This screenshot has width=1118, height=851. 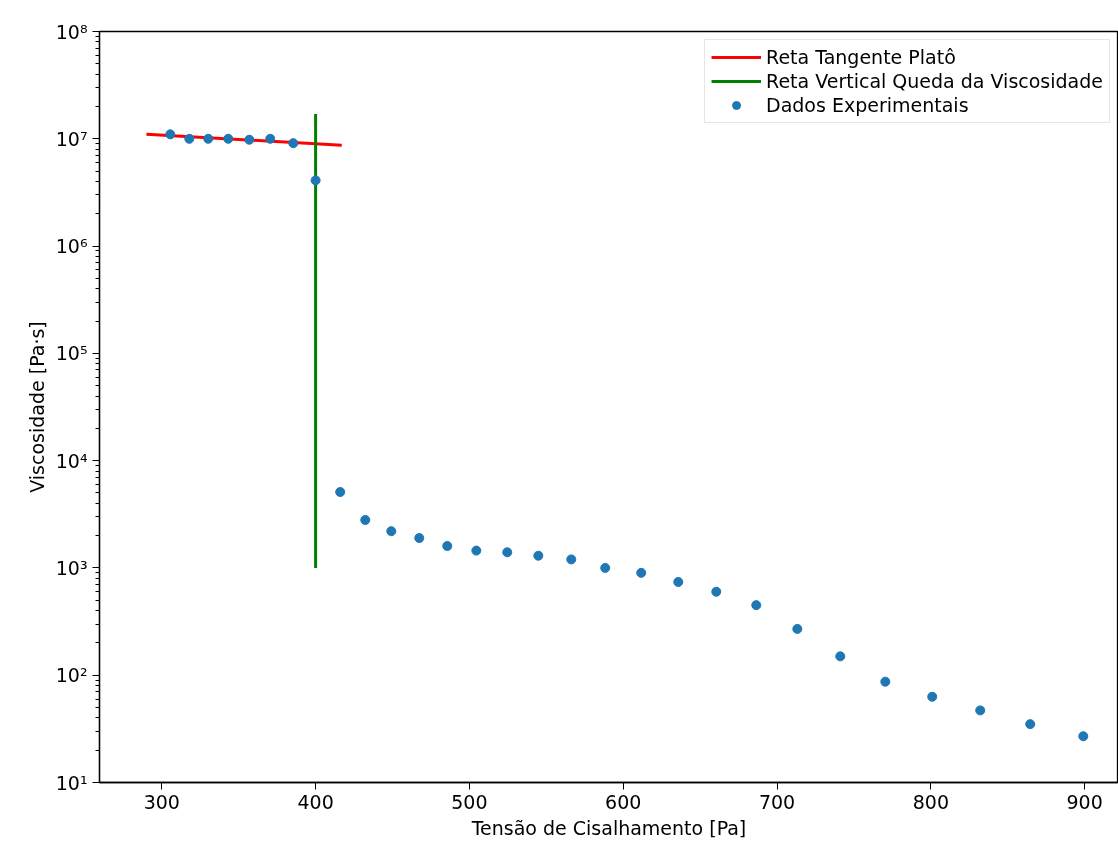 I want to click on y-tick-label: 10³, so click(x=71, y=567).